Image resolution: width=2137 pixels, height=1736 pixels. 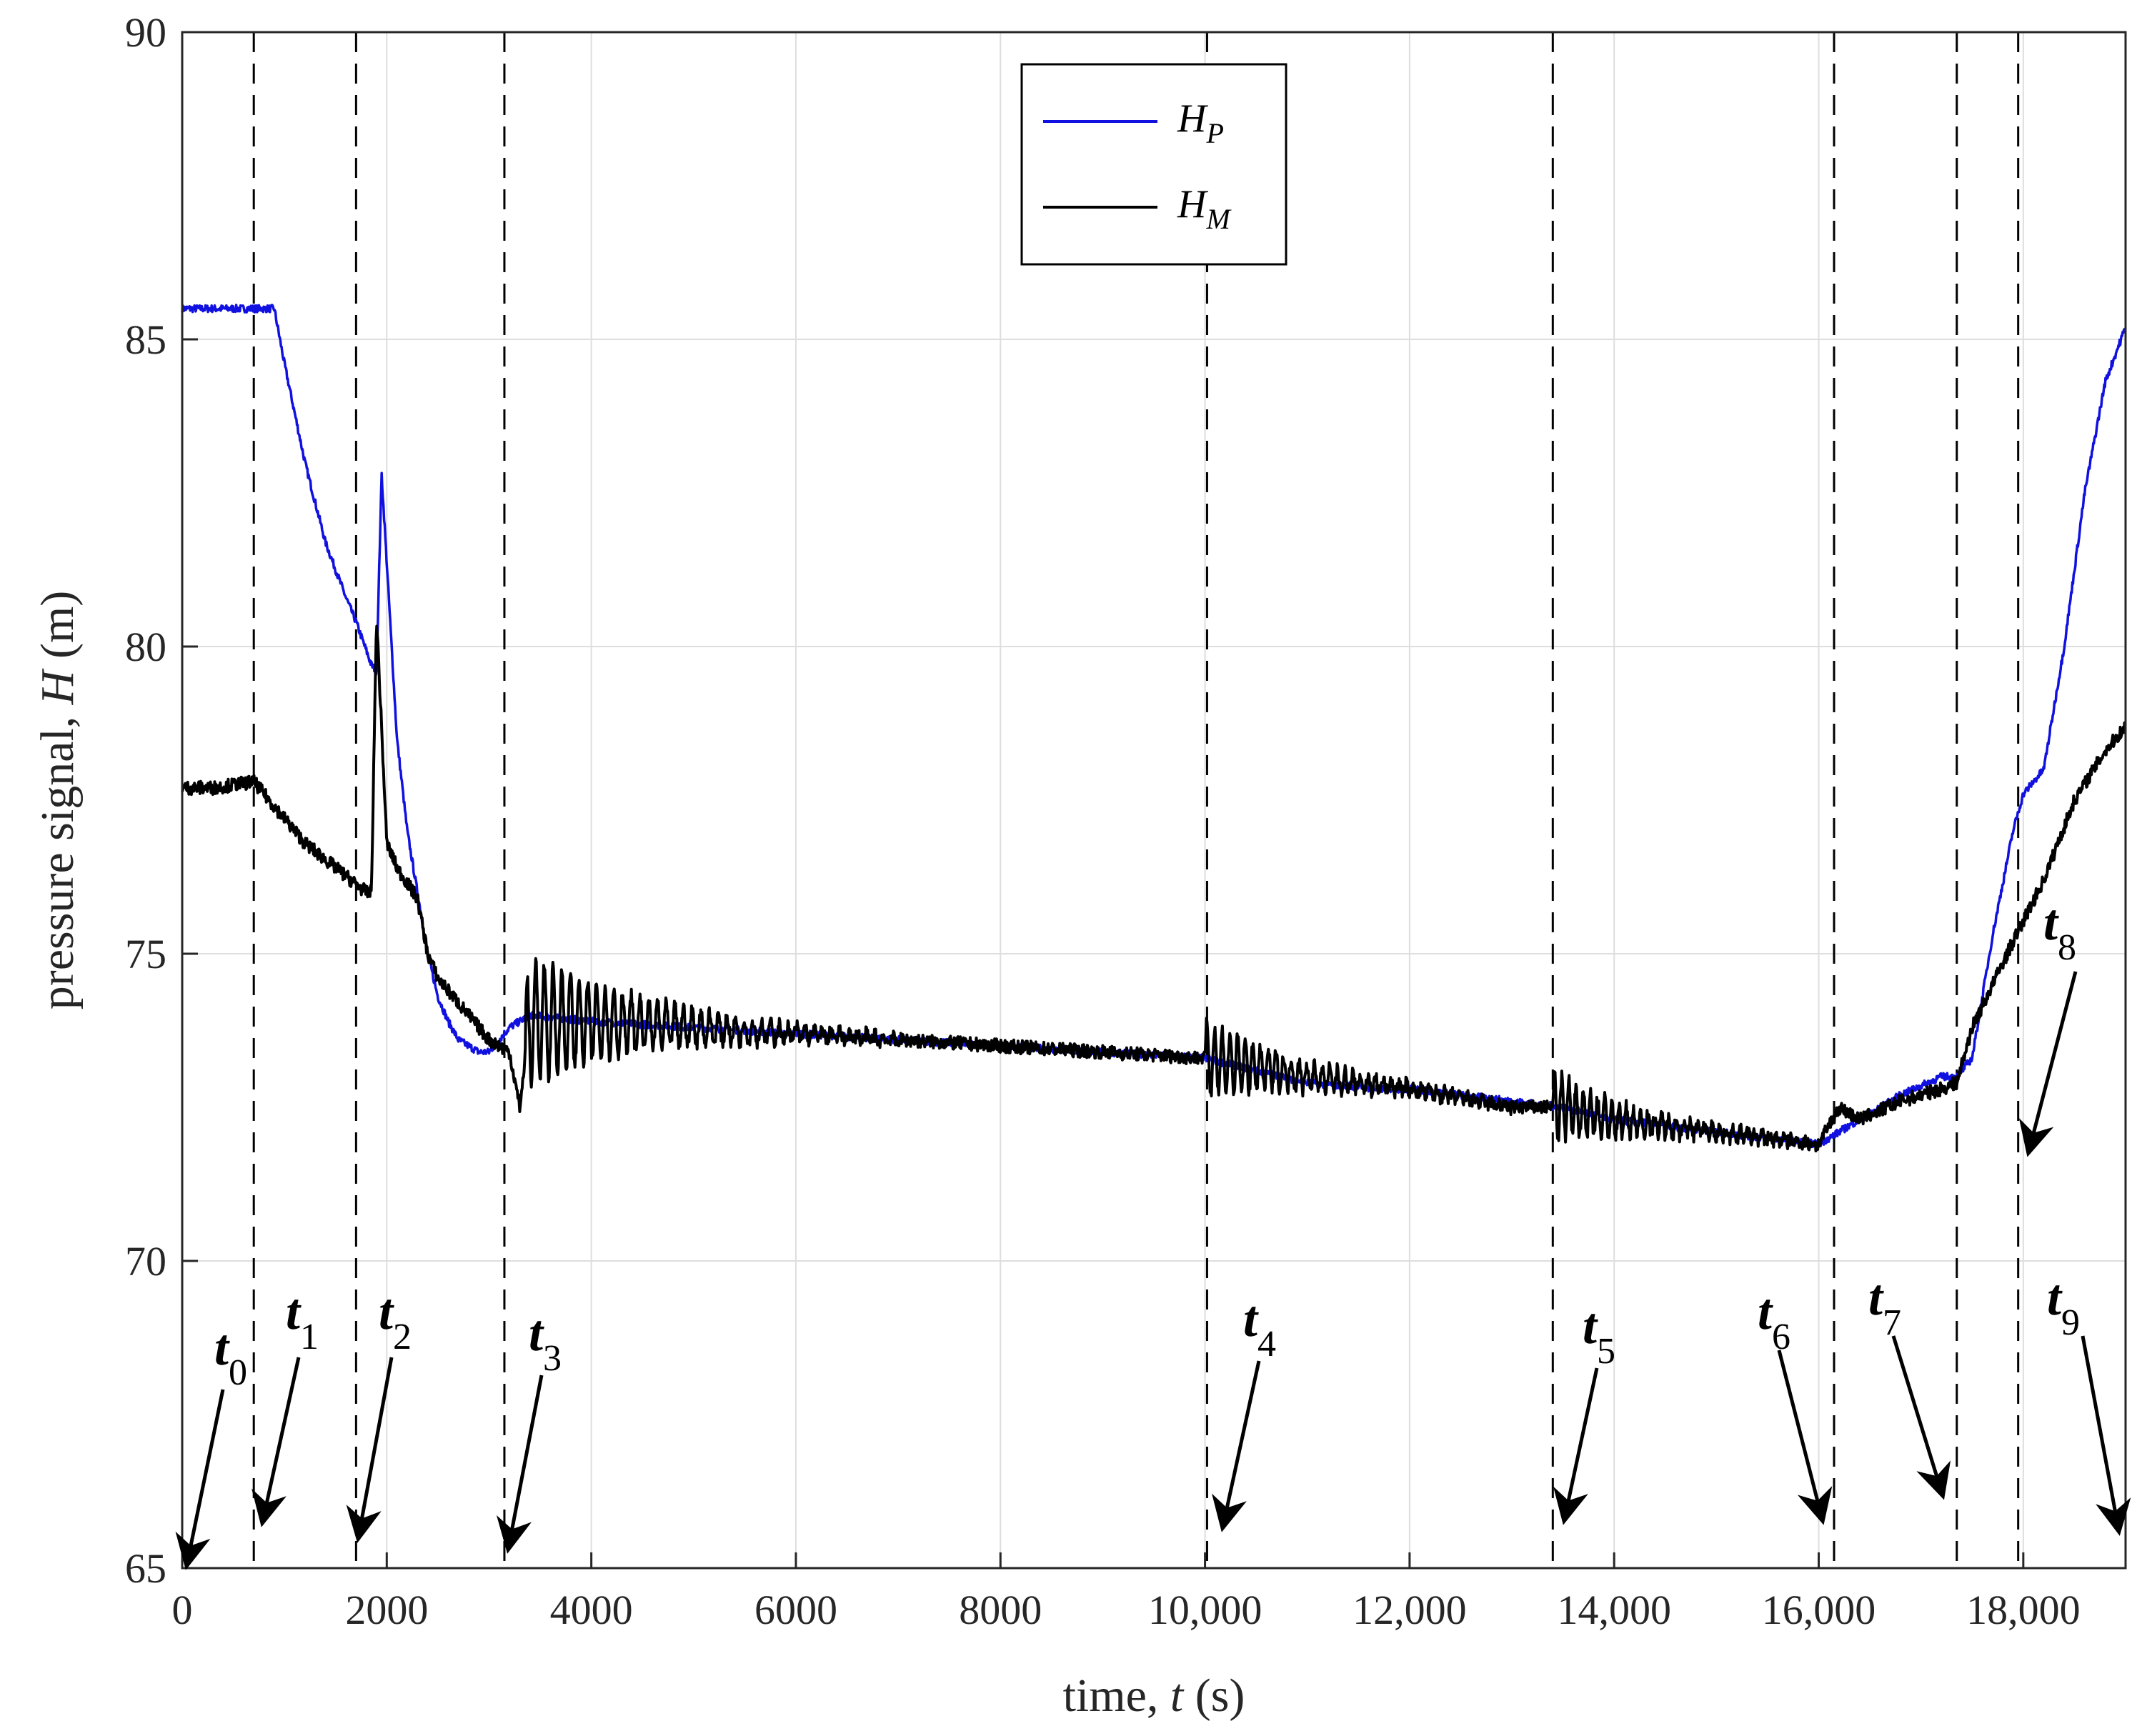 What do you see at coordinates (387, 1610) in the screenshot?
I see `x-tick-label: 2000` at bounding box center [387, 1610].